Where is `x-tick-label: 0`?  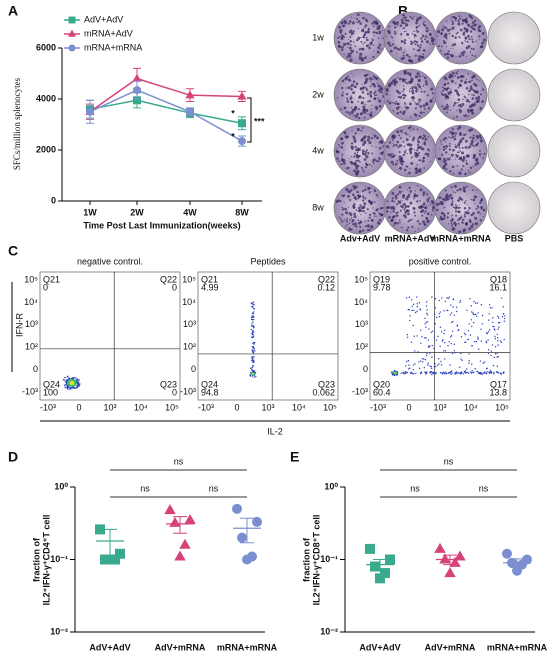 x-tick-label: 0 is located at coordinates (408, 407).